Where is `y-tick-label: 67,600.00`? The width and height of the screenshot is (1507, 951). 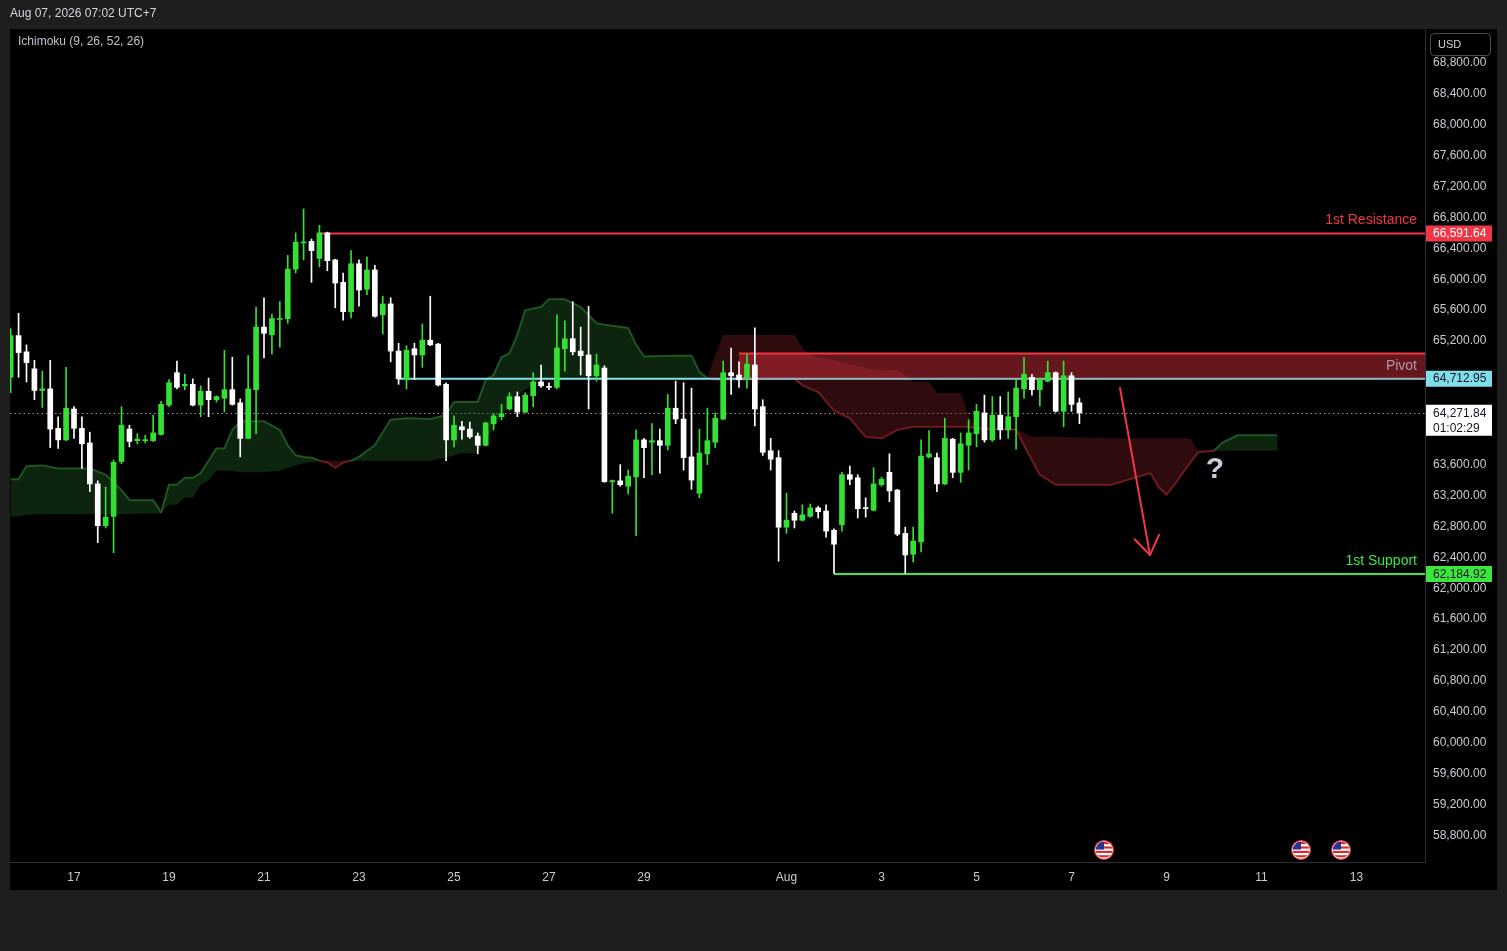 y-tick-label: 67,600.00 is located at coordinates (1460, 154).